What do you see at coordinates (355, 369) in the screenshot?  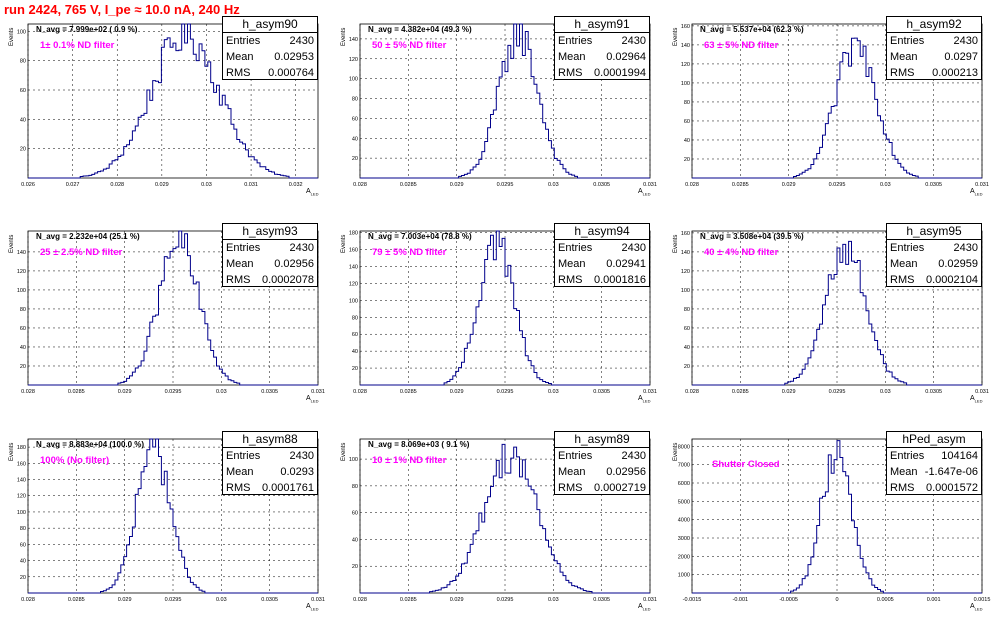 I see `y-tick-label: 20` at bounding box center [355, 369].